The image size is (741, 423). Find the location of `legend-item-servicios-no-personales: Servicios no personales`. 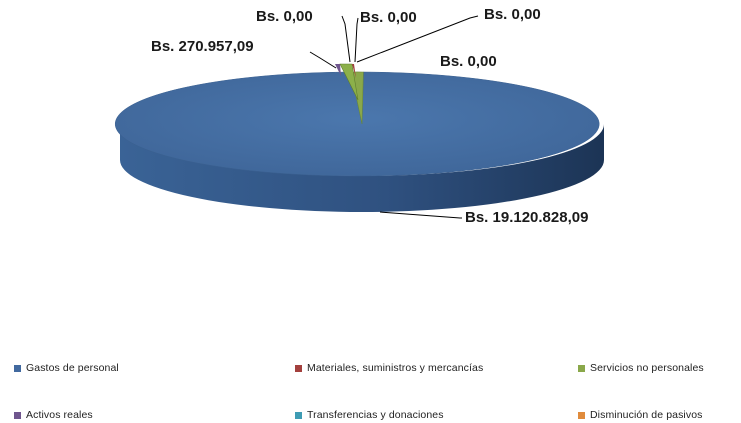

legend-item-servicios-no-personales: Servicios no personales is located at coordinates (641, 368).